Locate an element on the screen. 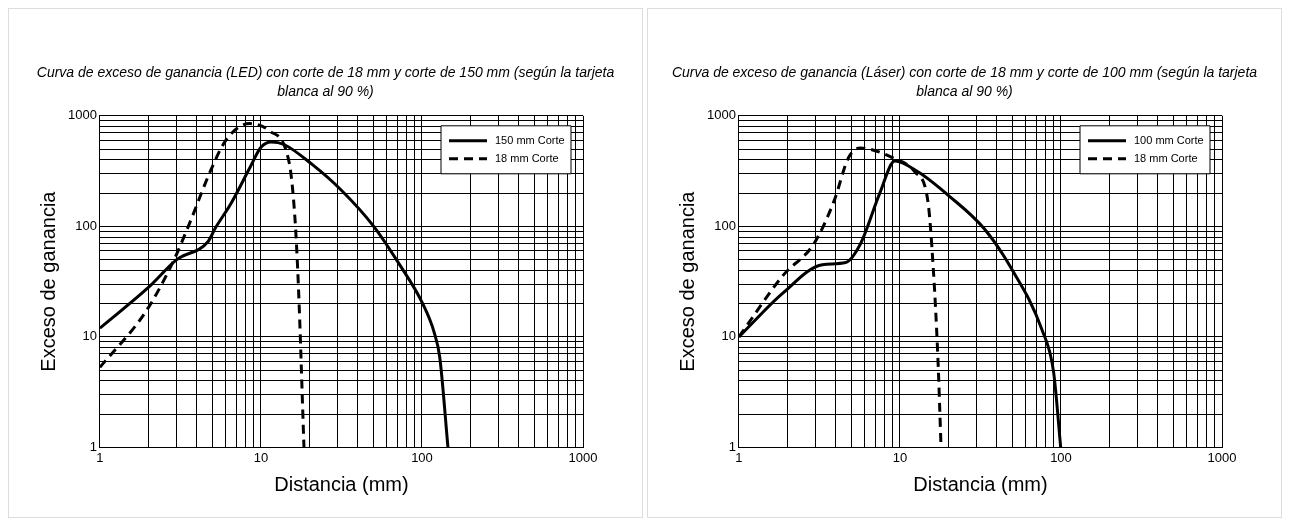 This screenshot has height=526, width=1290. legend-label: 100 mm Corte is located at coordinates (1169, 139).